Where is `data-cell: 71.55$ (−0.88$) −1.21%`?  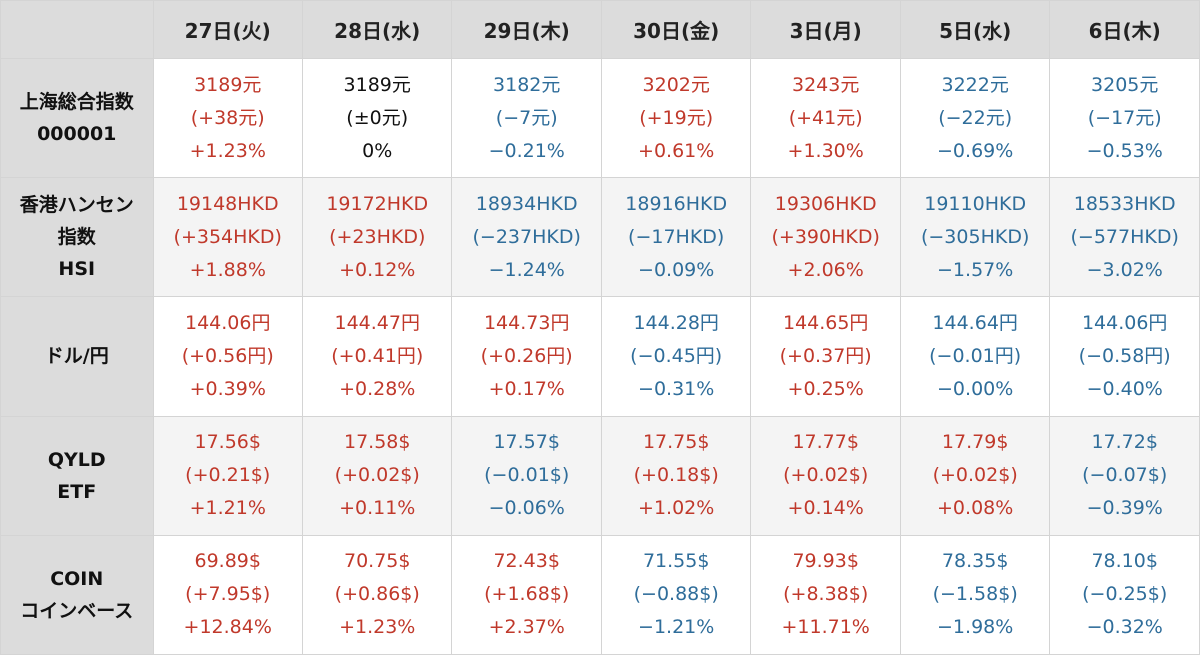 data-cell: 71.55$ (−0.88$) −1.21% is located at coordinates (676, 594).